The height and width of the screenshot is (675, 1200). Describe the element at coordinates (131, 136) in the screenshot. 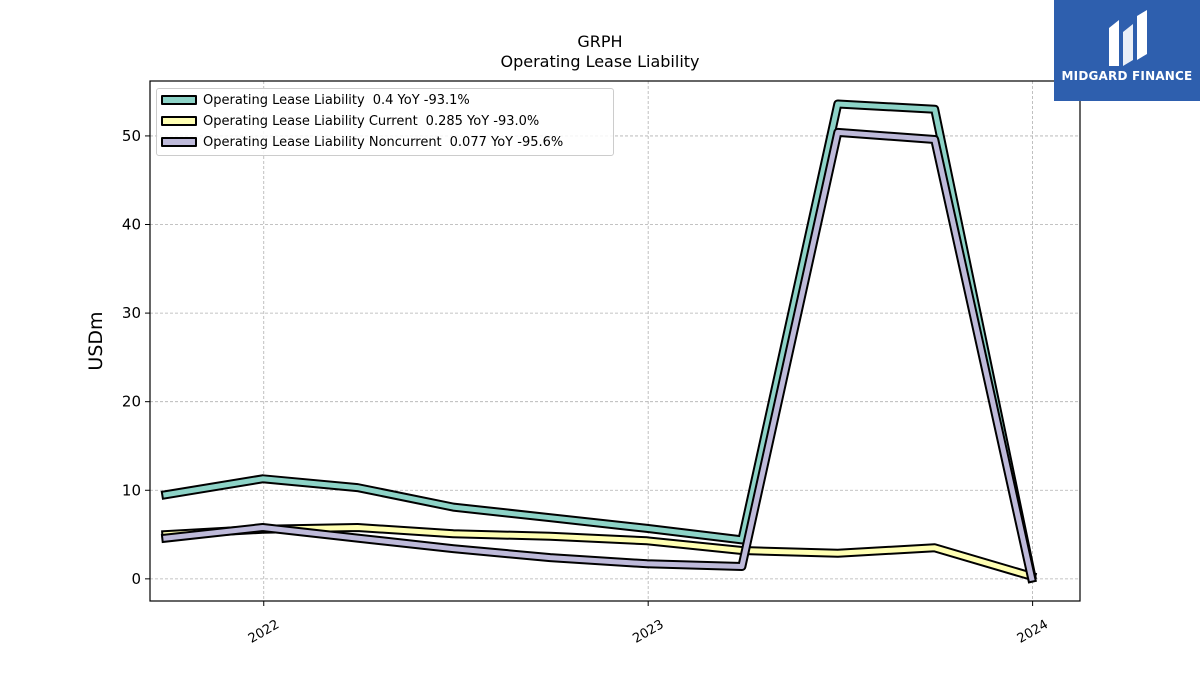

I see `y-tick-label: 50` at that location.